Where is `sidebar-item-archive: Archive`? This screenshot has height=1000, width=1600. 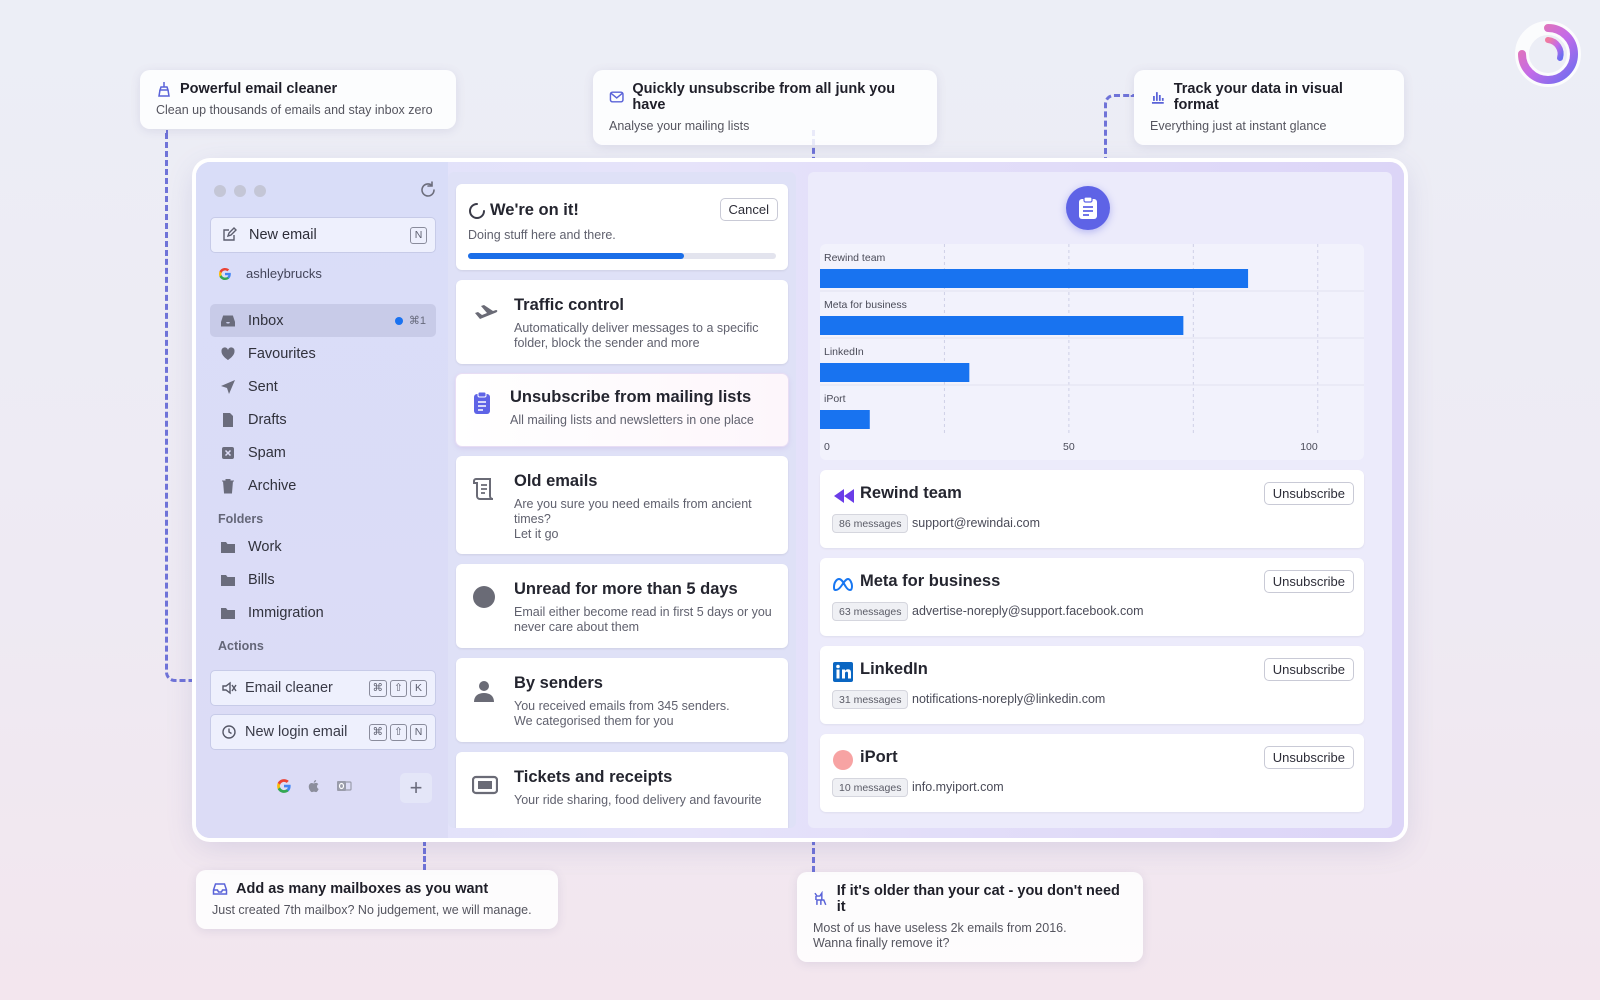
sidebar-item-archive: Archive is located at coordinates (323, 485).